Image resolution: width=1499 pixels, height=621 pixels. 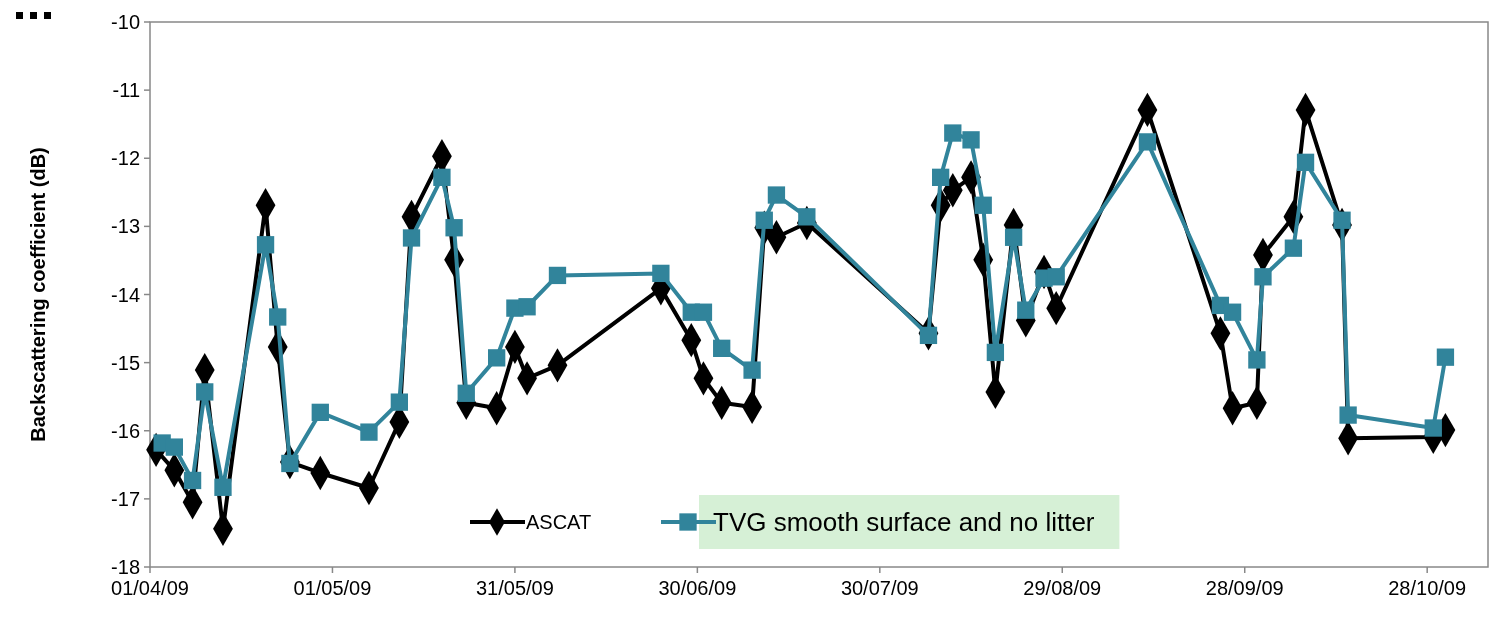 I want to click on y-tick-label: -11, so click(x=126, y=90).